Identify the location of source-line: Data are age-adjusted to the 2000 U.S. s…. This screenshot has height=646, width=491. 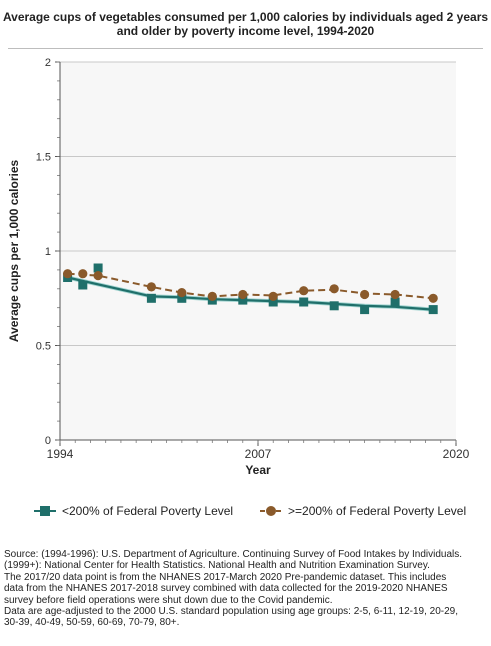
(231, 612).